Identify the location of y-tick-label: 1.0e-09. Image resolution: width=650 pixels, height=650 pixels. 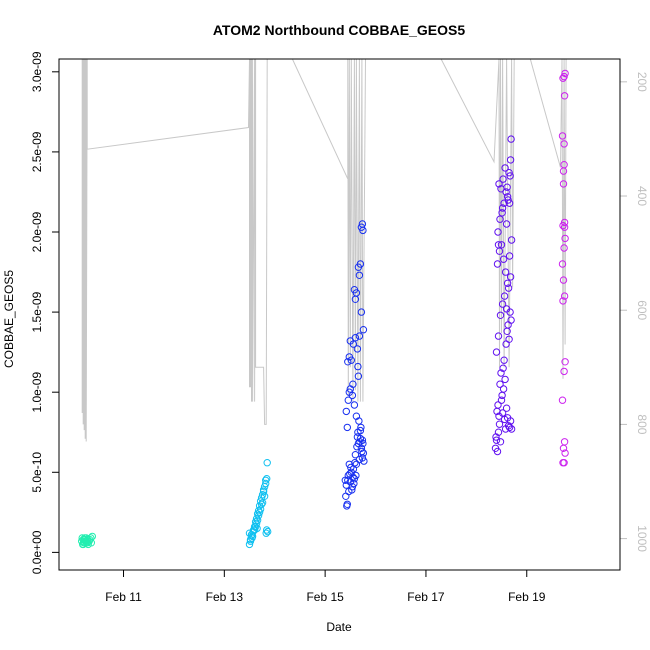
(37, 392).